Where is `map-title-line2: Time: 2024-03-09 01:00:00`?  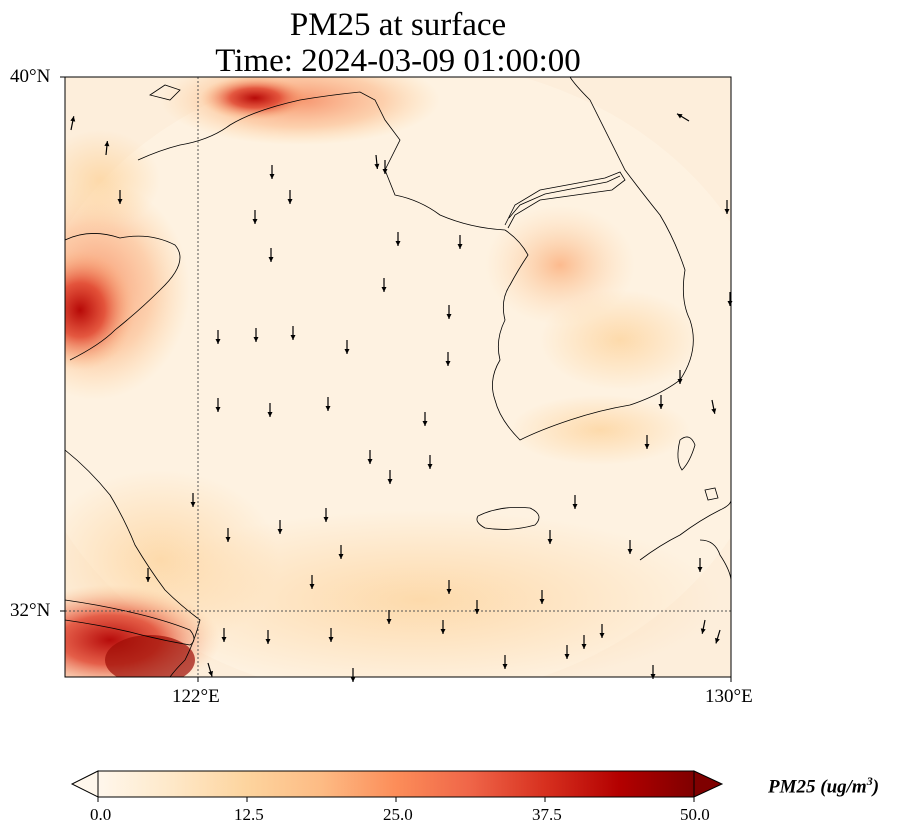
map-title-line2: Time: 2024-03-09 01:00:00 is located at coordinates (398, 61).